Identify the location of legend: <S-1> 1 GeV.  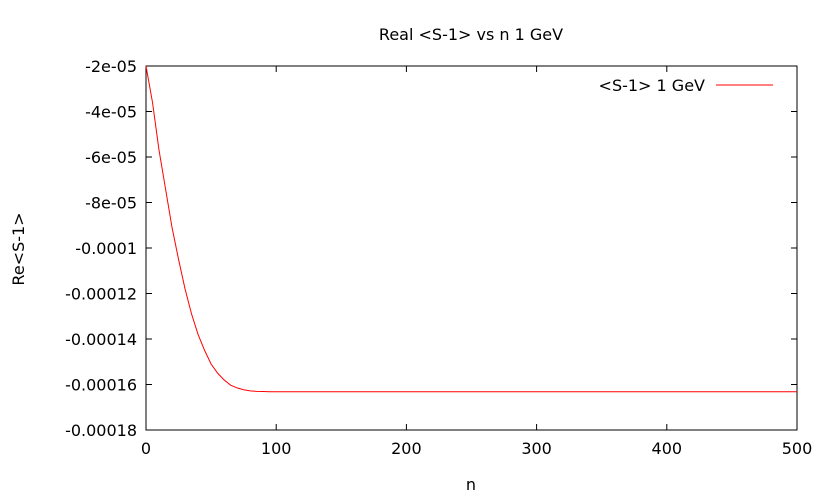
(686, 85).